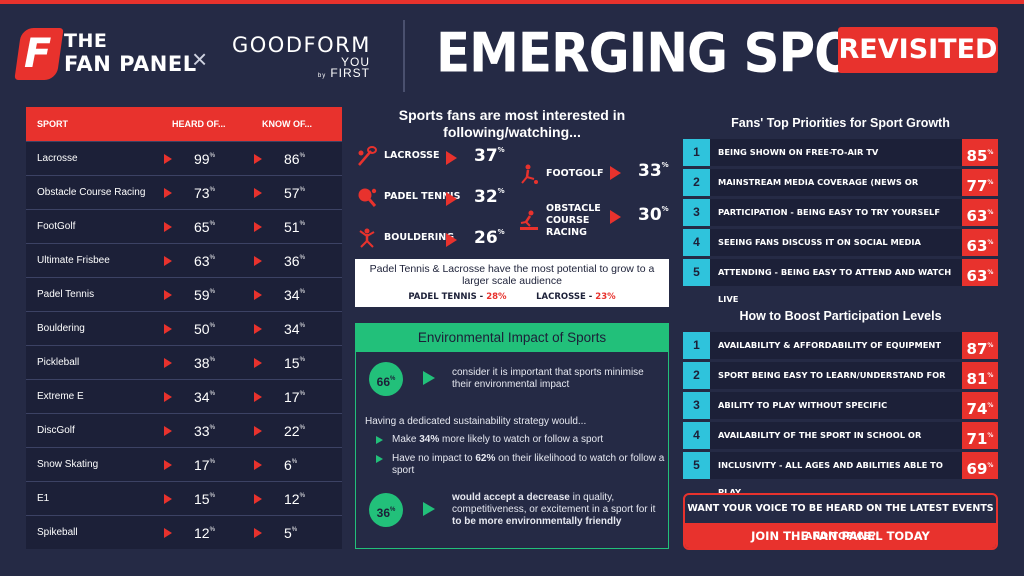  What do you see at coordinates (568, 220) in the screenshot?
I see `obstacle-label-l2: COURSE` at bounding box center [568, 220].